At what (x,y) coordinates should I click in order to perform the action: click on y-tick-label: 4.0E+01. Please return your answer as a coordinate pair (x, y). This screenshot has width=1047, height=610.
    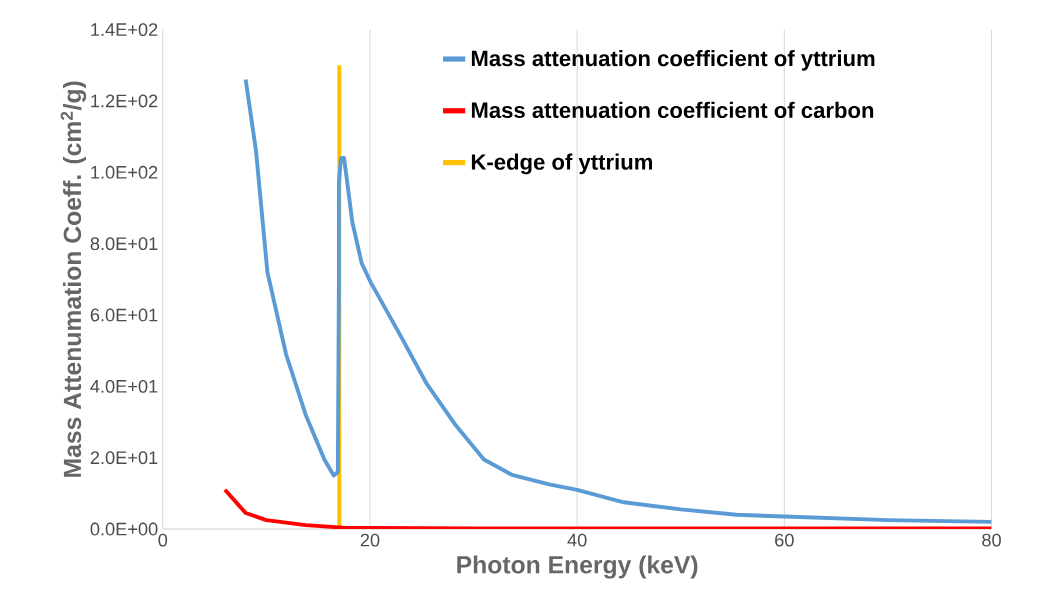
    Looking at the image, I should click on (124, 386).